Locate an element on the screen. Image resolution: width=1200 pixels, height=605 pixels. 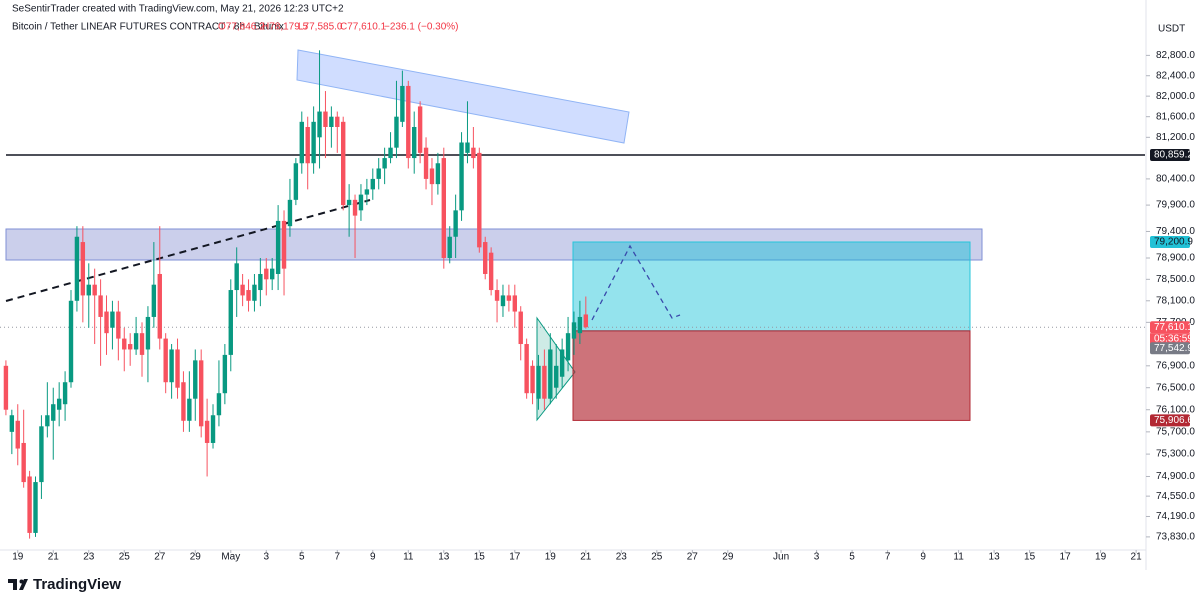
channel-drawing is located at coordinates (463, 96).